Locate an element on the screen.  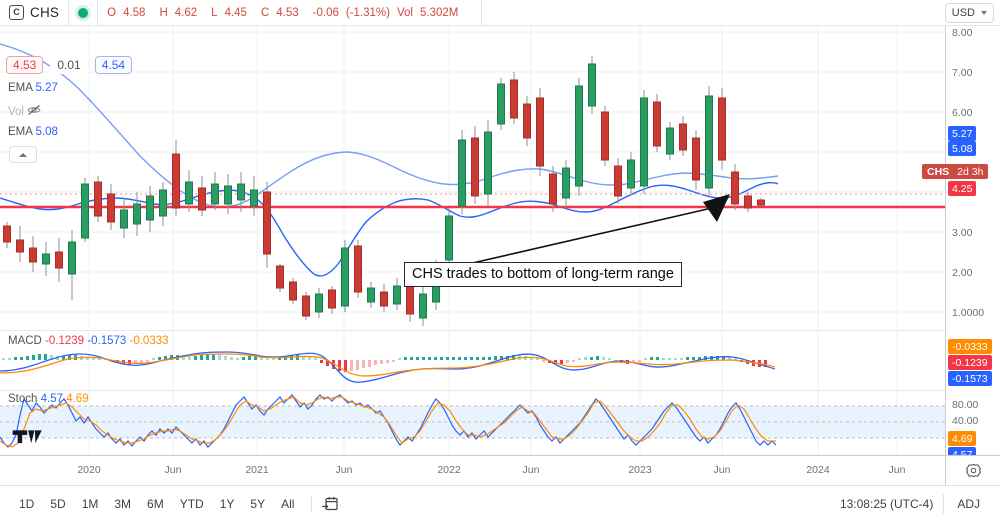
price-pill-group: 4.53 0.01 4.54 is located at coordinates (69, 65).